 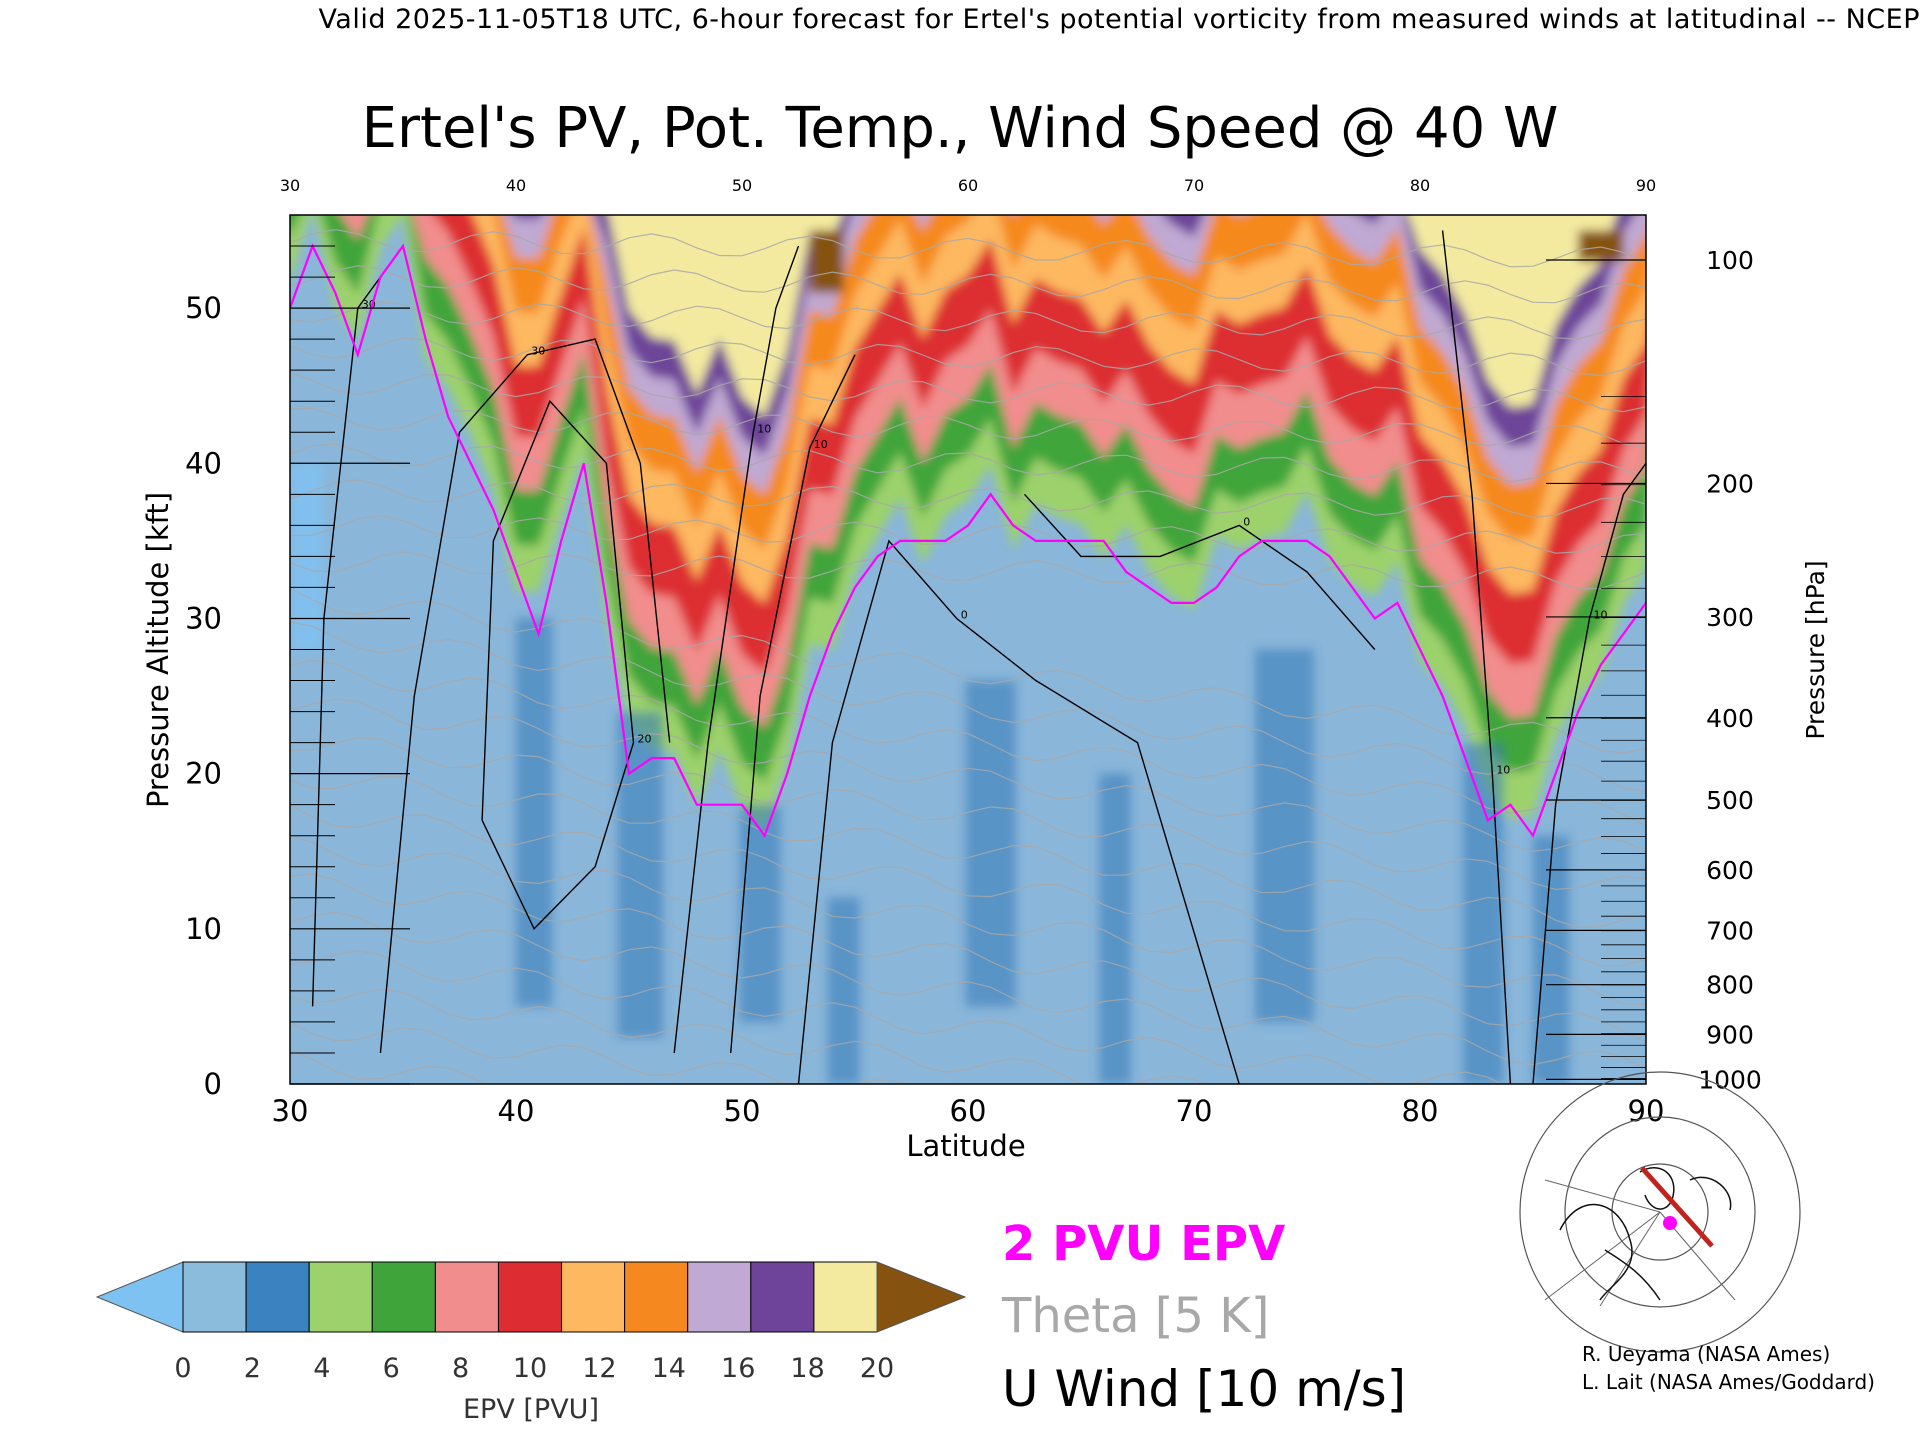 What do you see at coordinates (460, 1368) in the screenshot?
I see `colorbar-tick-label: 8` at bounding box center [460, 1368].